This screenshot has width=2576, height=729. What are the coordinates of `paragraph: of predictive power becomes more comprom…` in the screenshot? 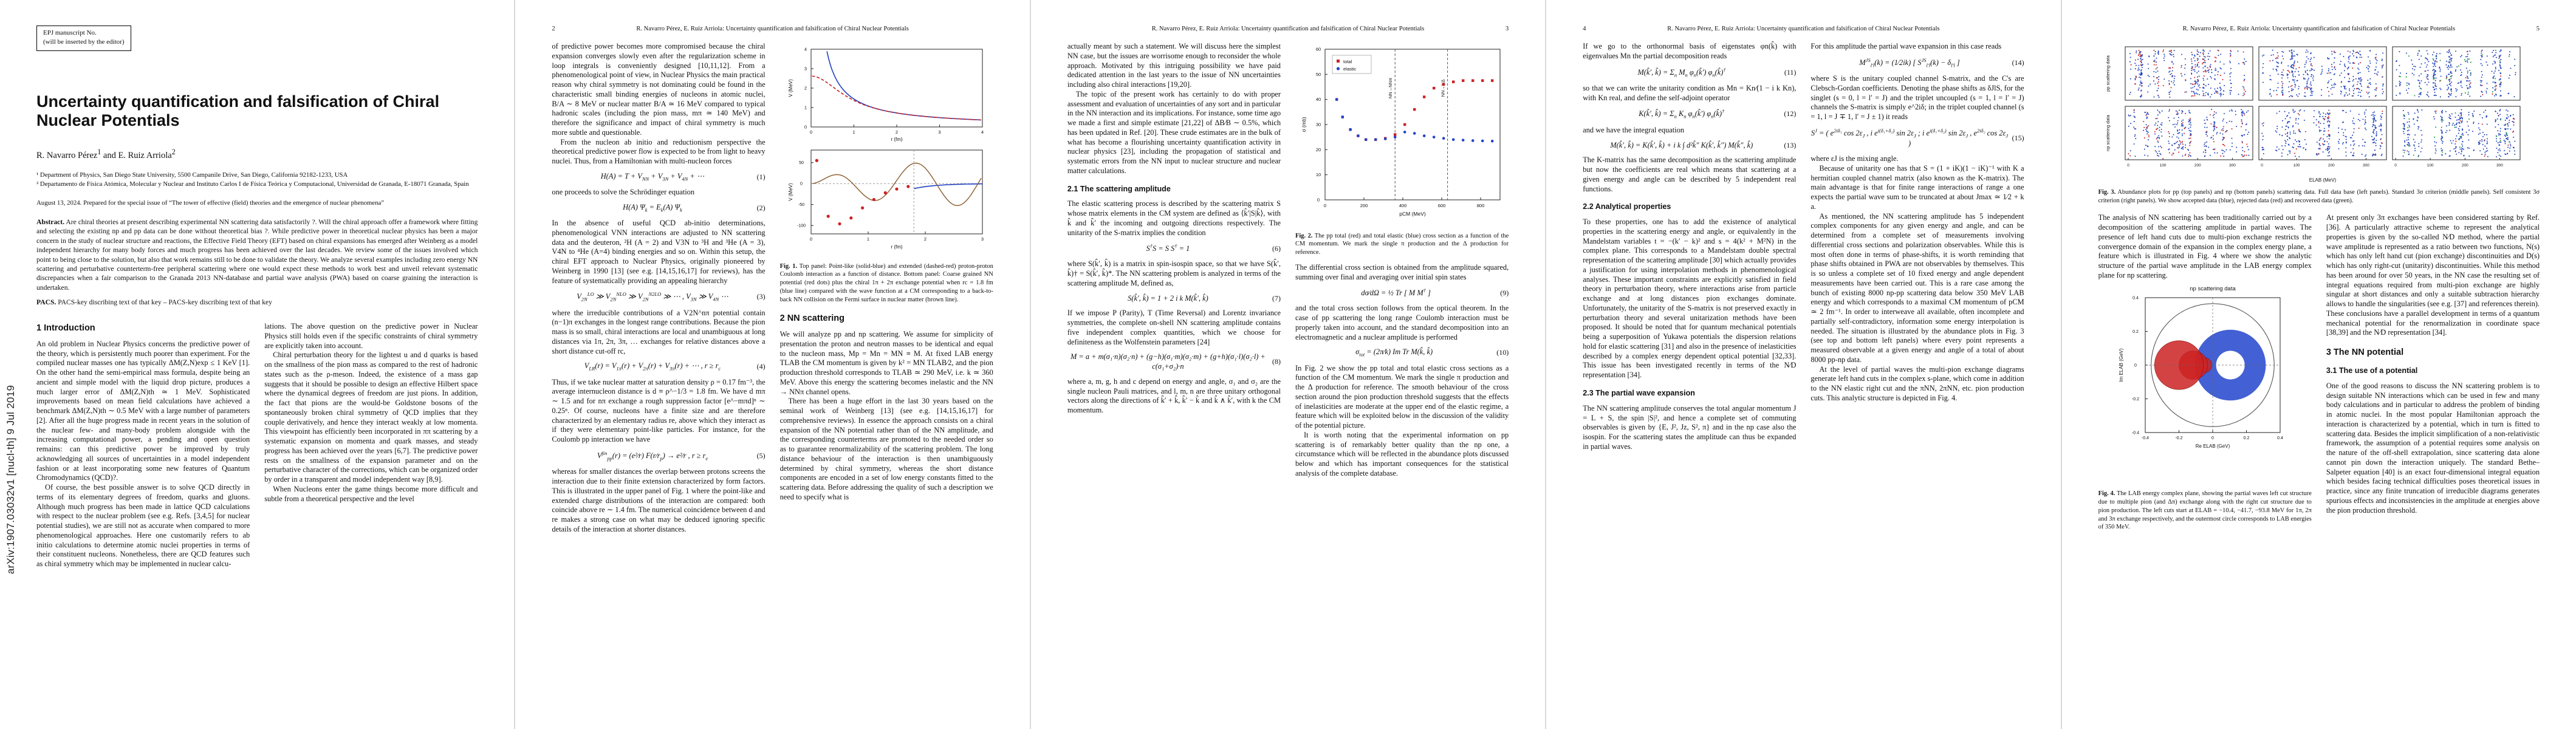 It's located at (659, 90).